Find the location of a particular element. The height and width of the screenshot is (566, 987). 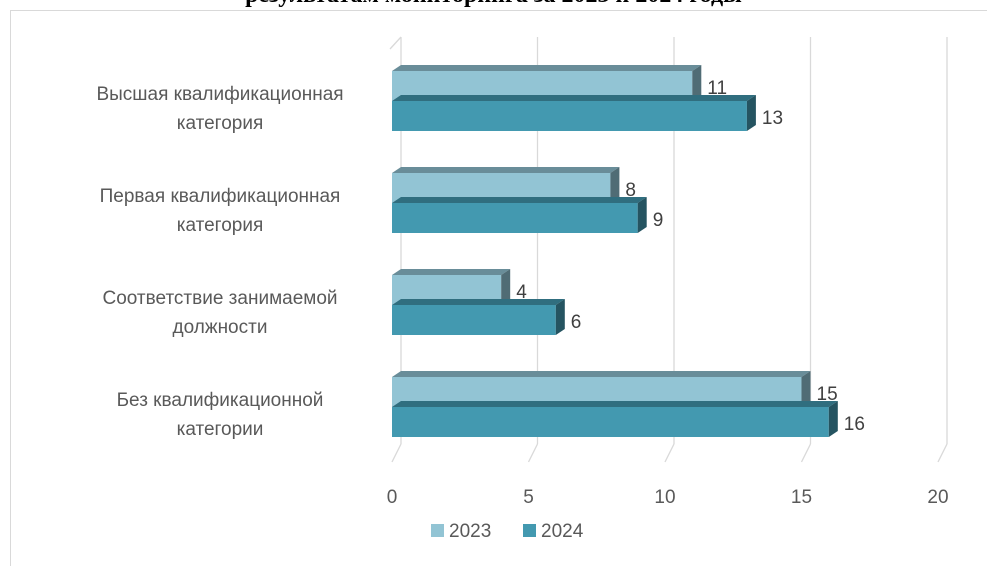

data-label: 9 is located at coordinates (658, 220).